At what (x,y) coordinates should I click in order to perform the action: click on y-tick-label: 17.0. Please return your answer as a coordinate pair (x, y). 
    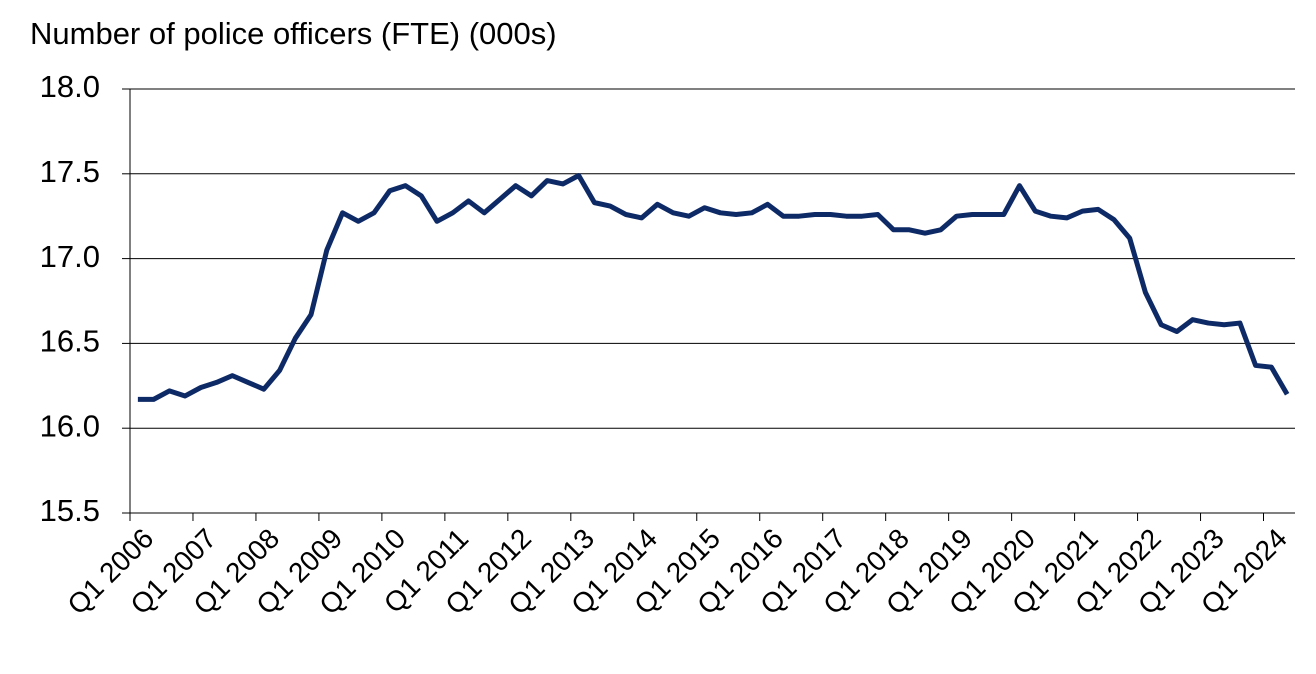
    Looking at the image, I should click on (70, 256).